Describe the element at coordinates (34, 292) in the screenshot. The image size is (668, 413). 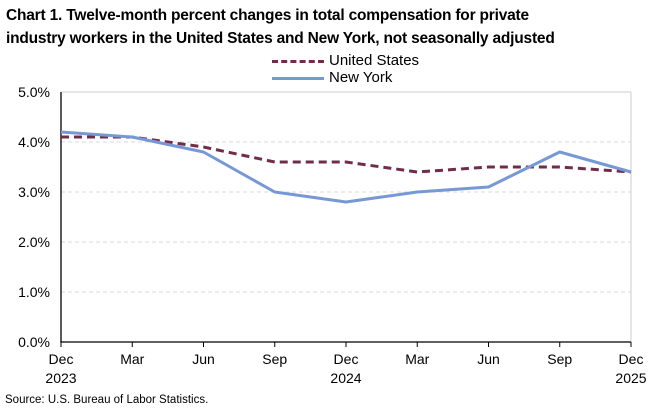
I see `svg-text: 1.0%` at that location.